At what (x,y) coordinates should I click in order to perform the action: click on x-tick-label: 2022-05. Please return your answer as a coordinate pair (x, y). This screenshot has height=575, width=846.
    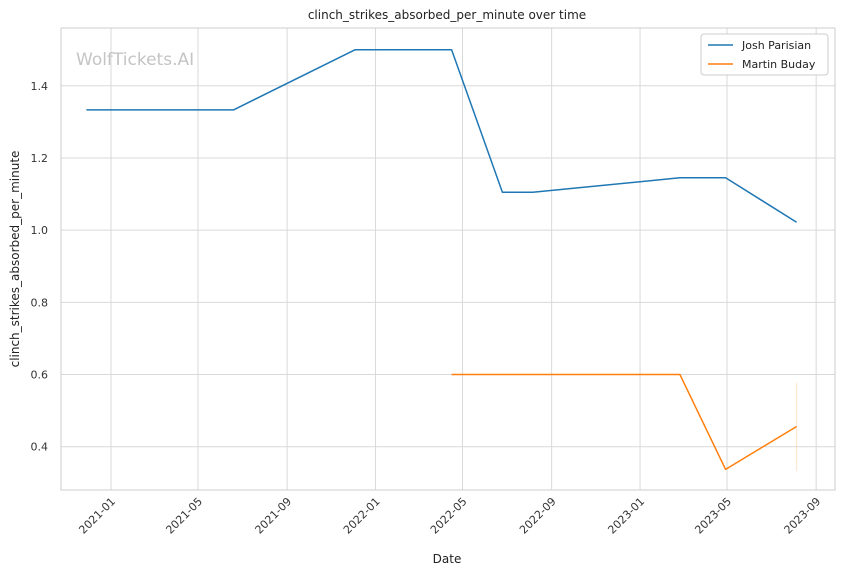
    Looking at the image, I should click on (449, 516).